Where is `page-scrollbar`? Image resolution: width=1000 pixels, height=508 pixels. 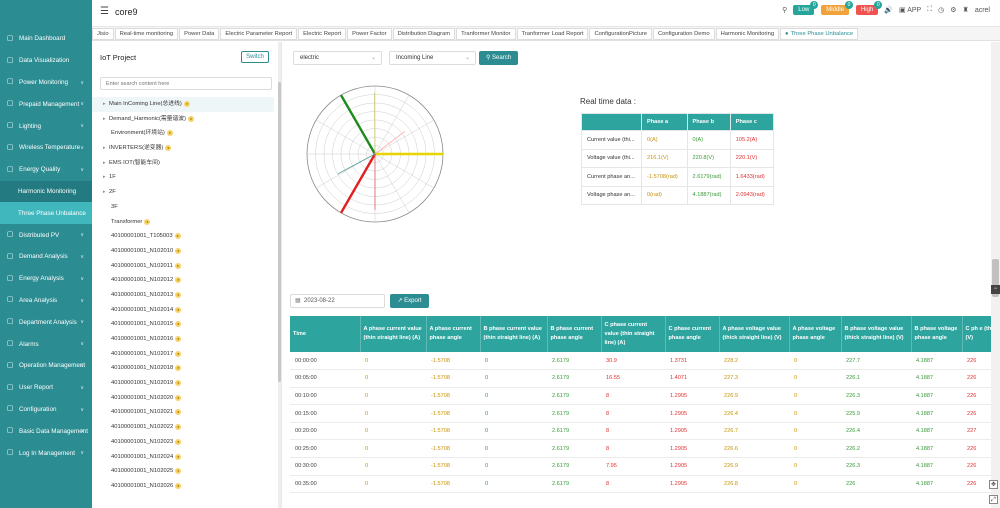
page-scrollbar is located at coordinates (995, 275).